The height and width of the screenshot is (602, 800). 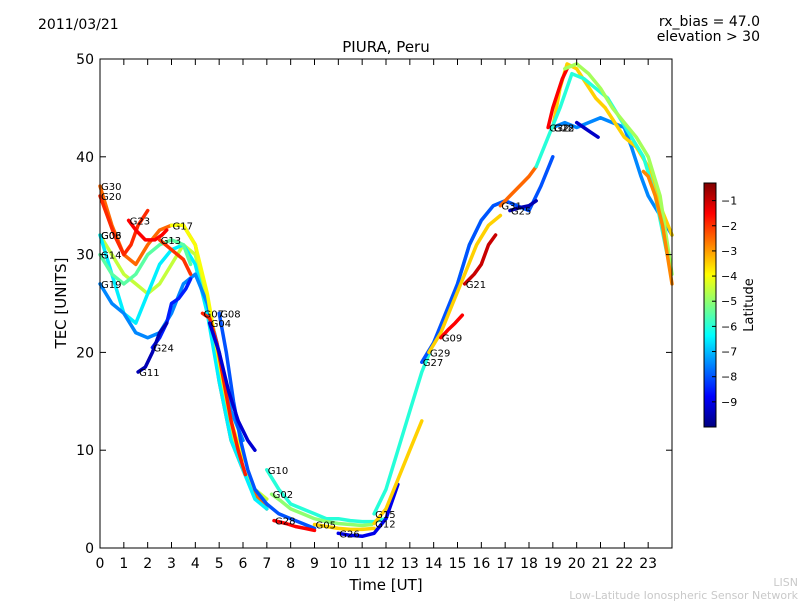 I want to click on x-tick-label: 8, so click(x=290, y=564).